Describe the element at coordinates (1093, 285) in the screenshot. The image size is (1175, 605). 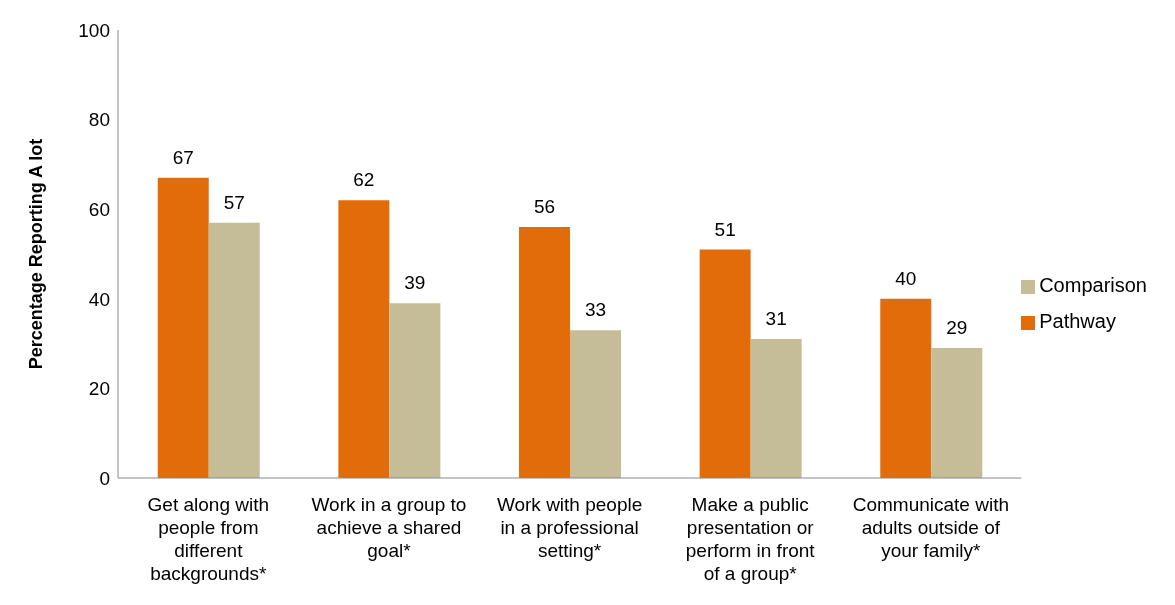
I see `legend-label: Comparison` at that location.